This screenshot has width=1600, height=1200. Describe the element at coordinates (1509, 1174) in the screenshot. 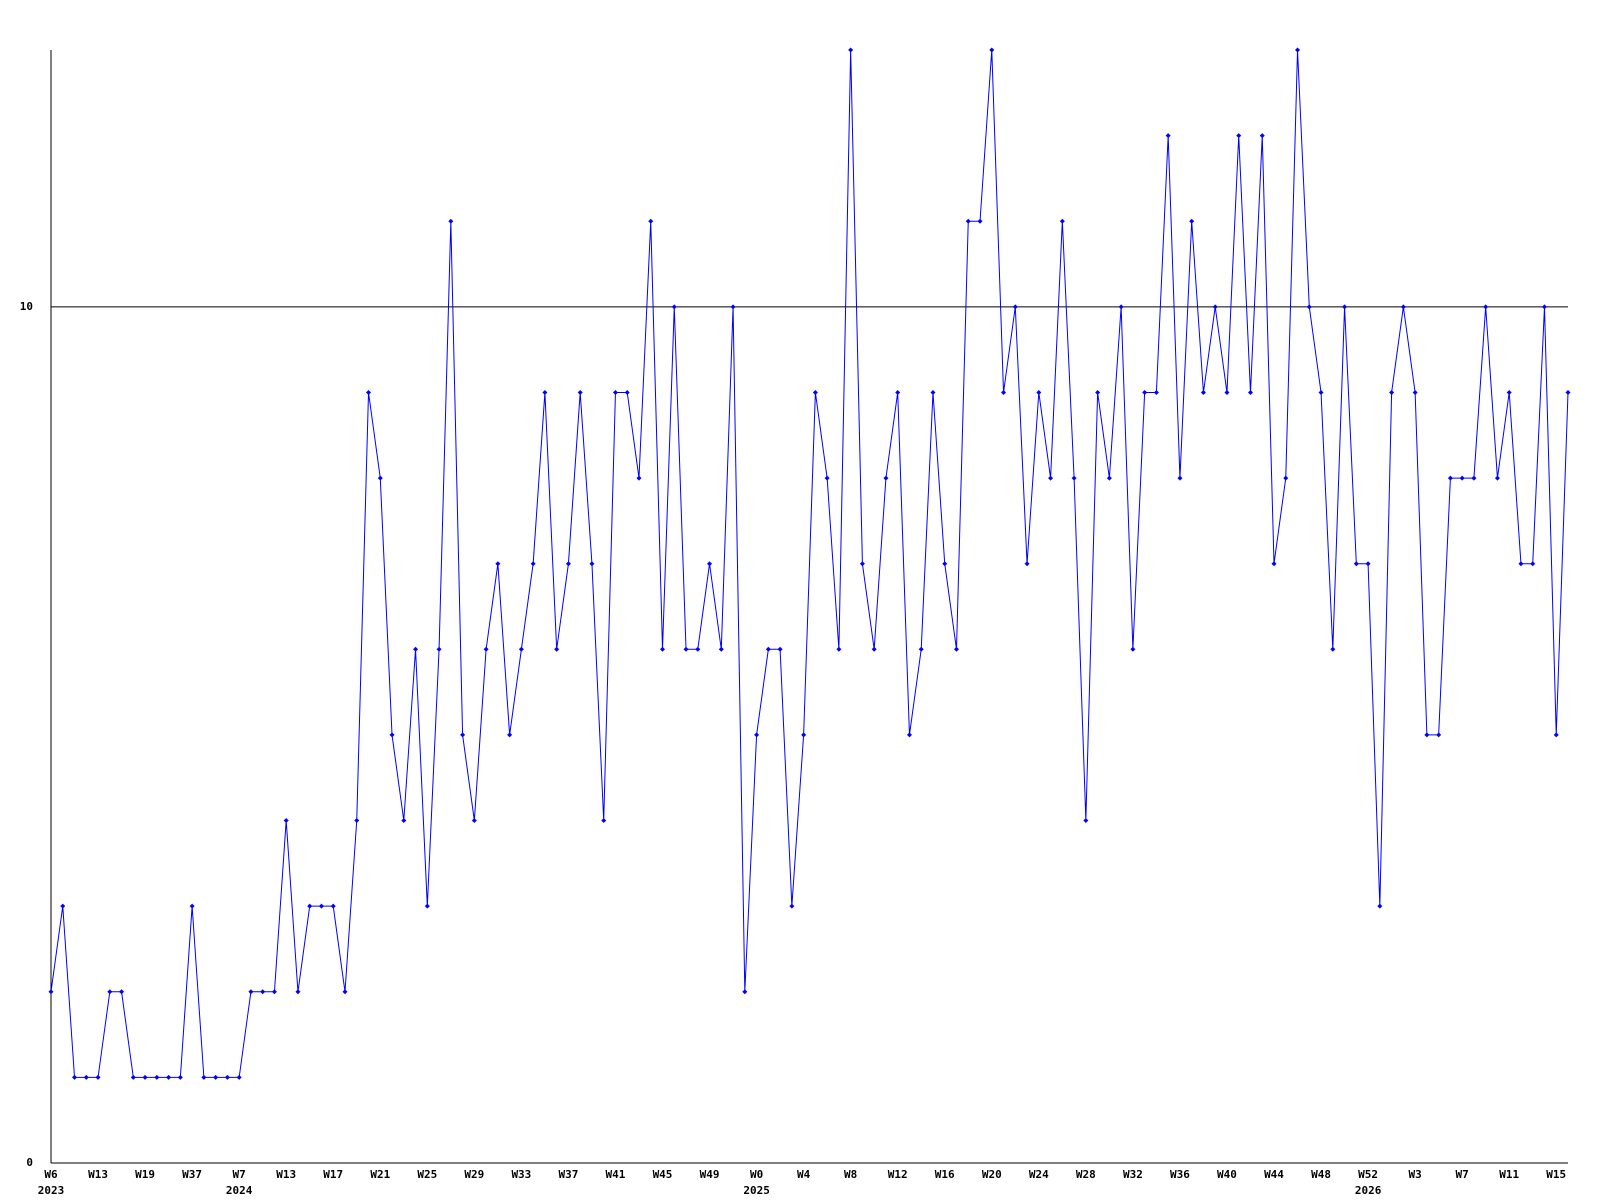

I see `x-tick-label: W11` at that location.